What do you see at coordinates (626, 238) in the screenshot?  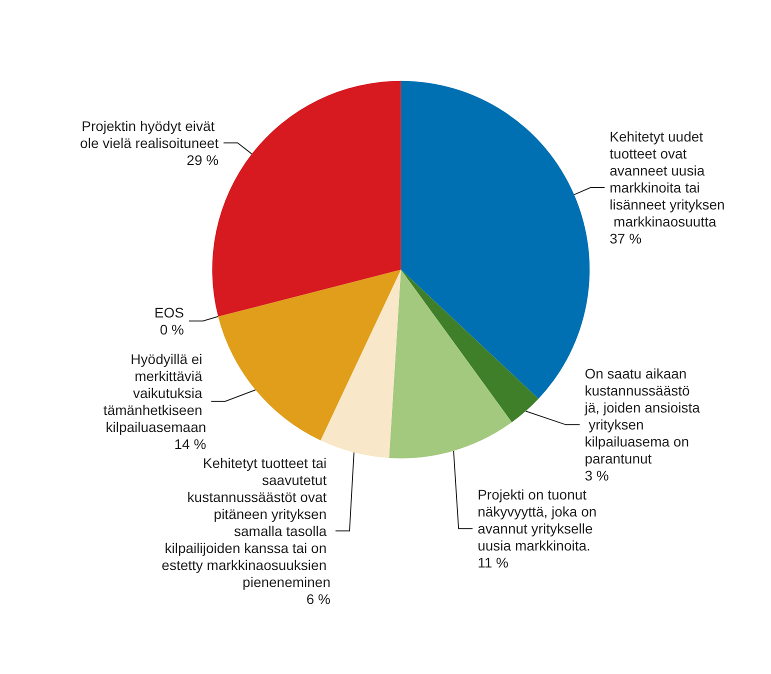 I see `data-label: 37 %` at bounding box center [626, 238].